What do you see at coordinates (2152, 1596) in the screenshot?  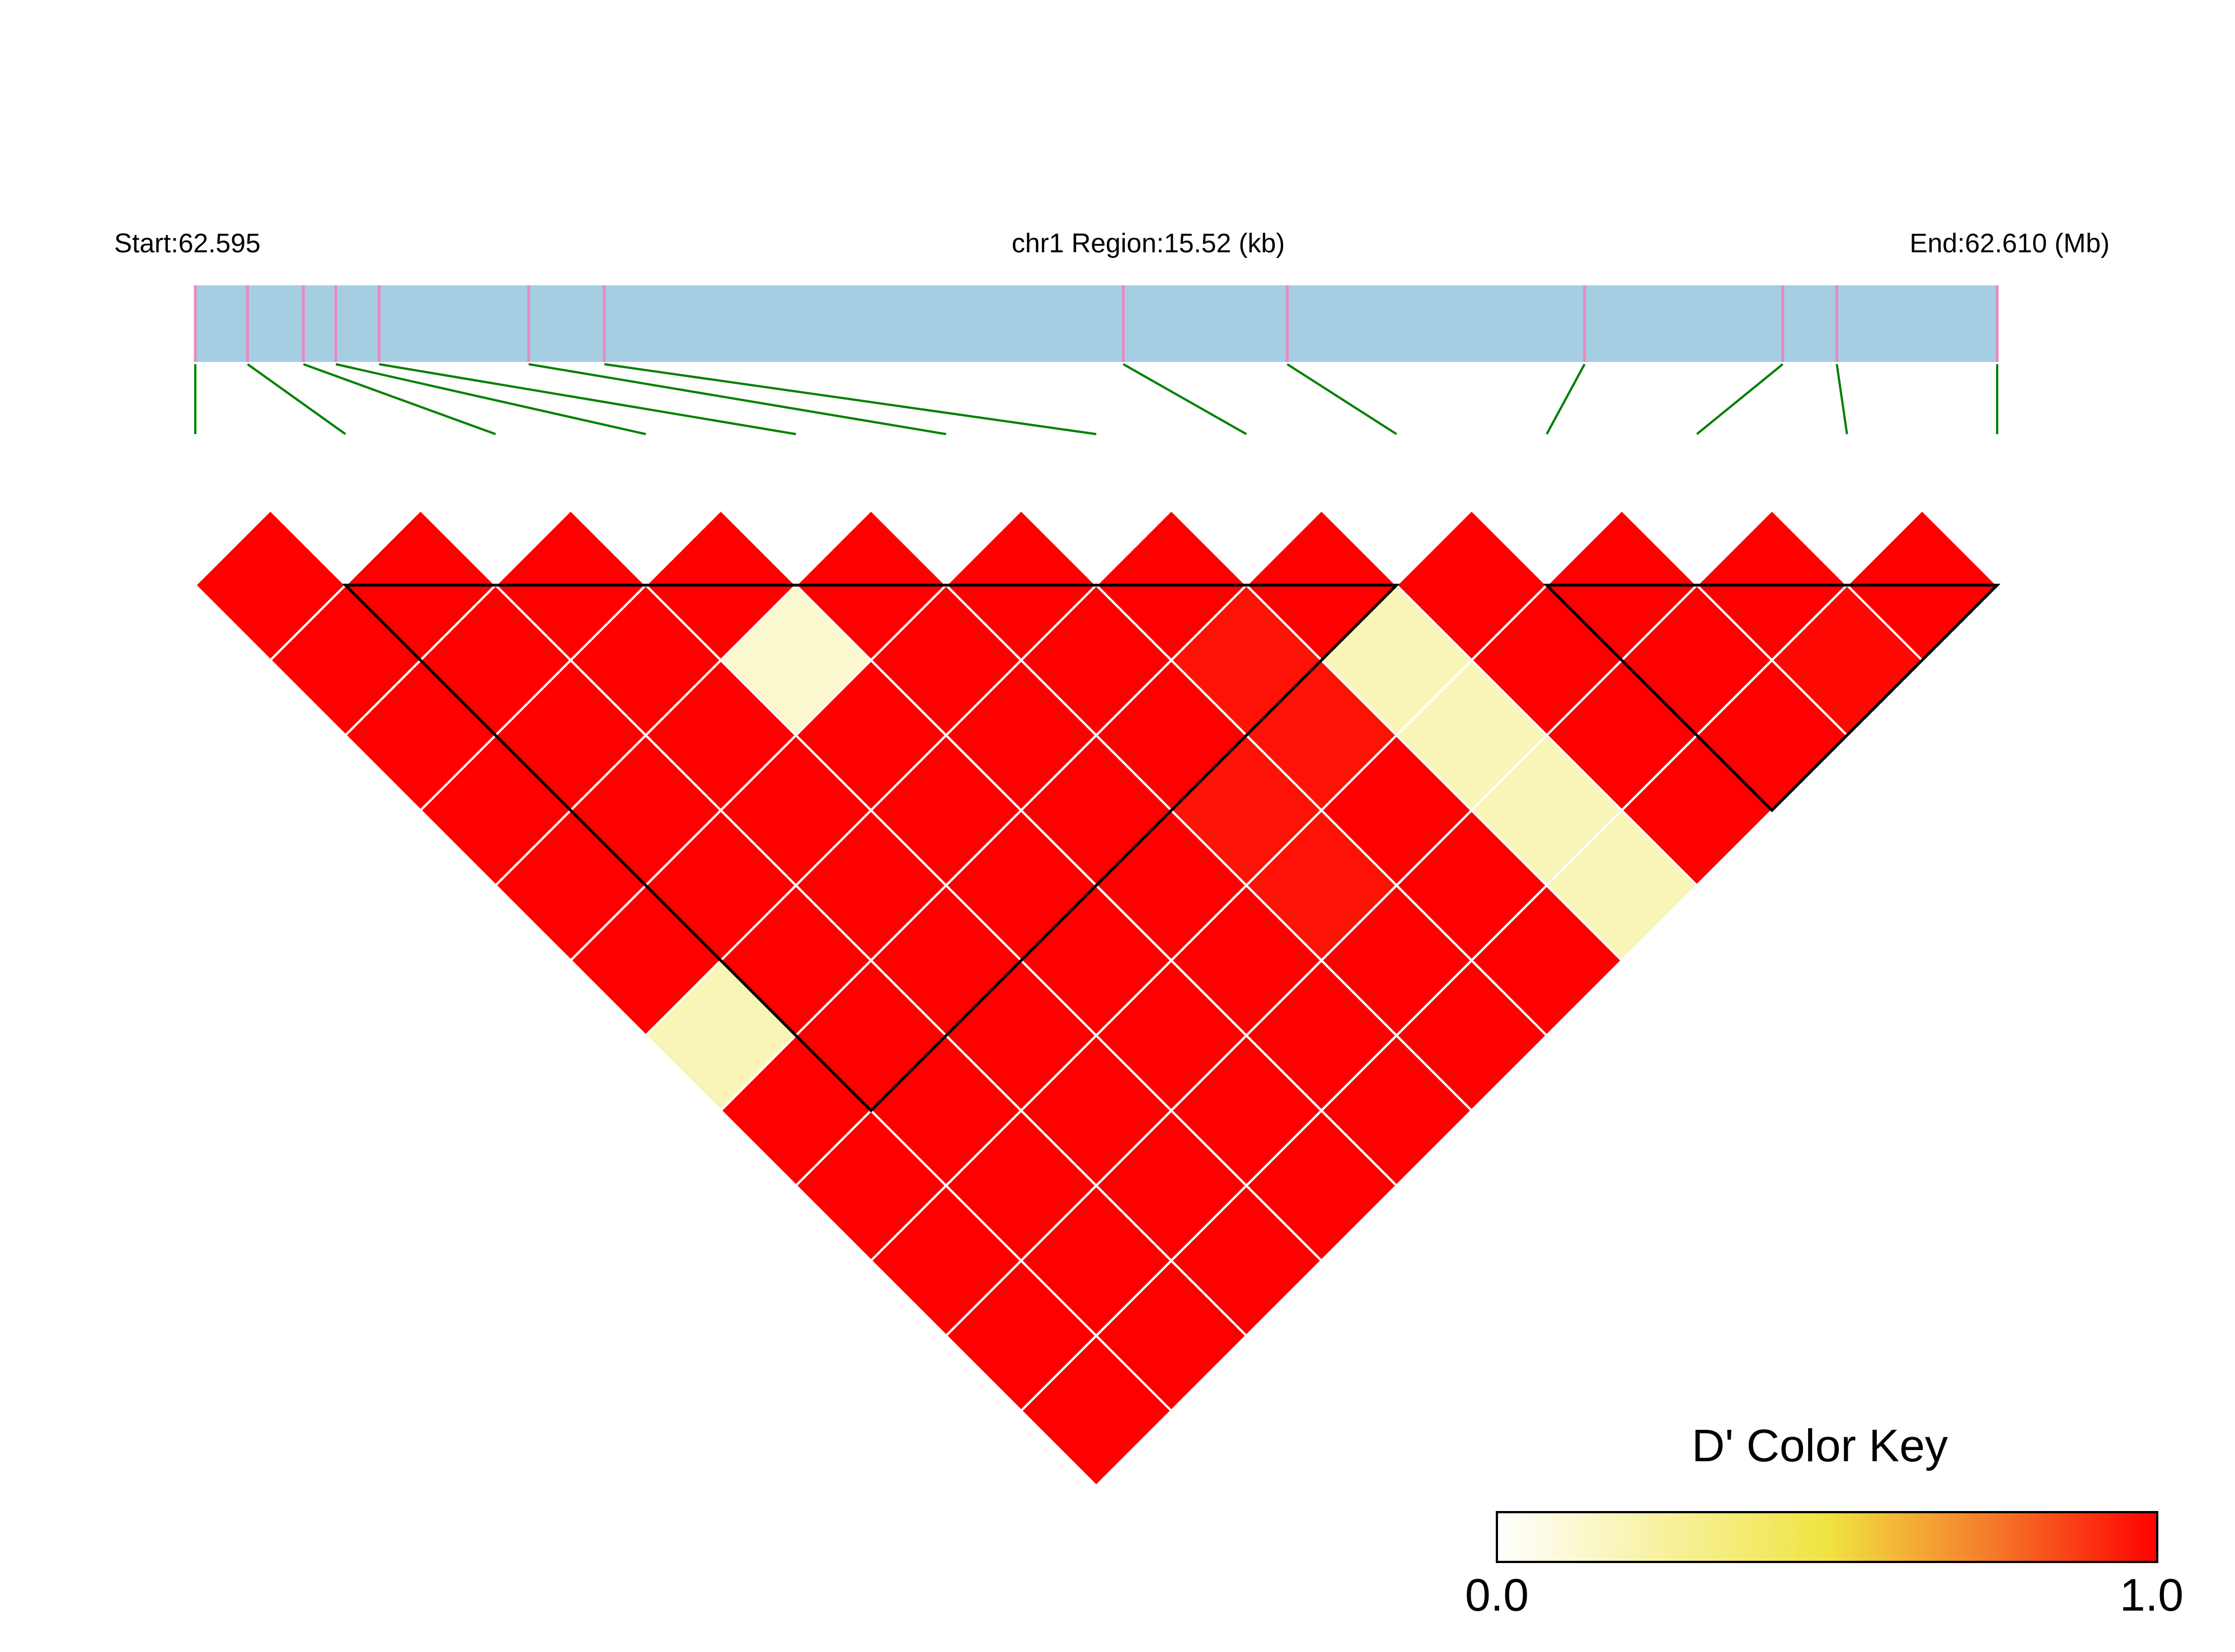 I see `color-key-max-label: 1.0` at bounding box center [2152, 1596].